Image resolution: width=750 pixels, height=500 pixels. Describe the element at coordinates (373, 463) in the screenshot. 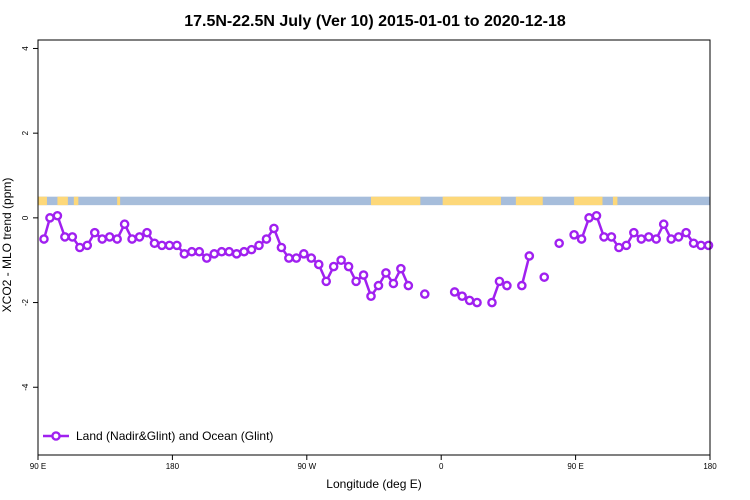

I see `x-axis: 90 E 180 90 W 0 90 E 180` at that location.